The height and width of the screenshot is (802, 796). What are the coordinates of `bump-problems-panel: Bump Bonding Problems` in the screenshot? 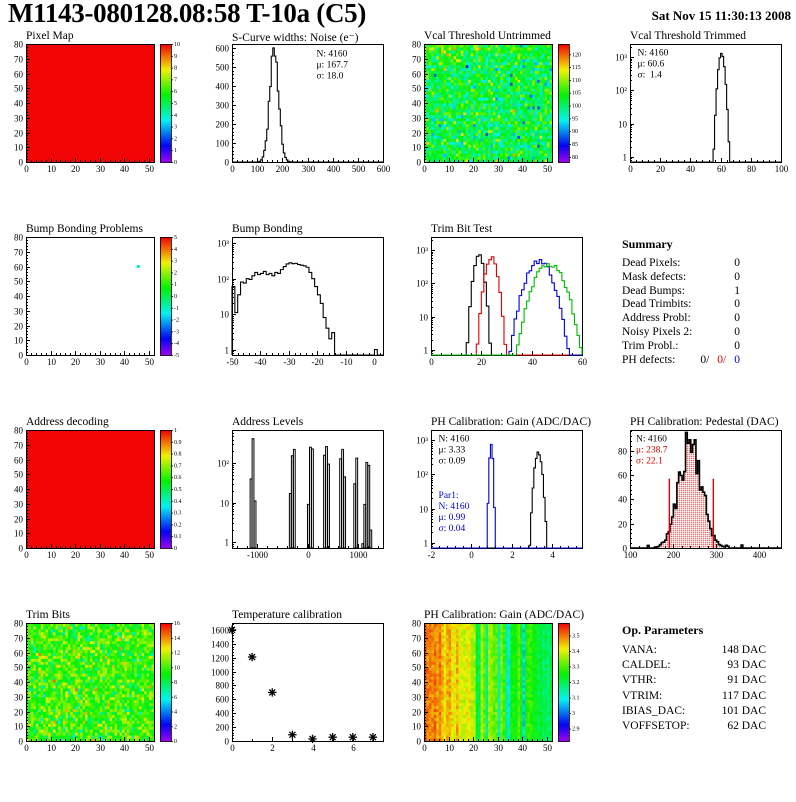 It's located at (99, 319).